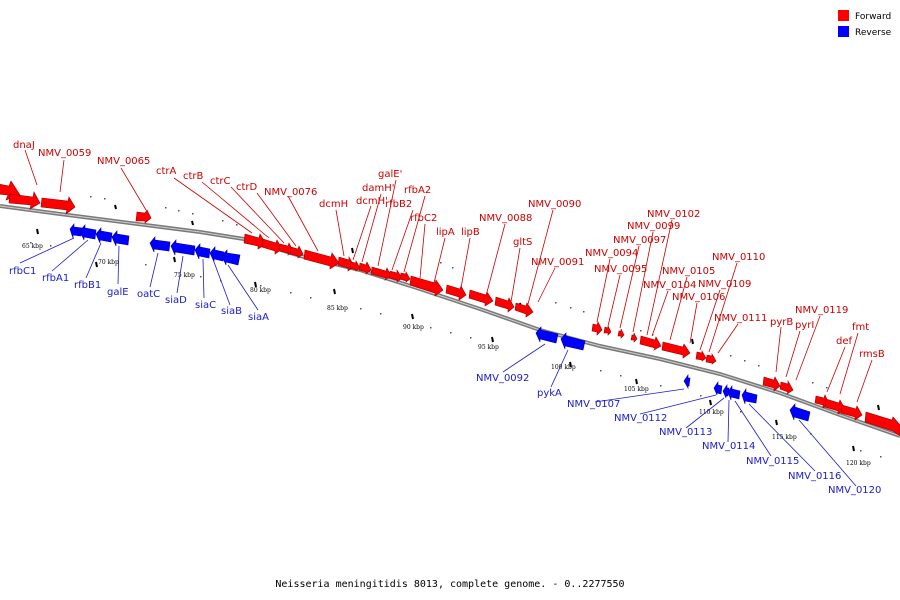 This screenshot has height=600, width=900. Describe the element at coordinates (231, 257) in the screenshot. I see `gene-arrow-siaA` at that location.